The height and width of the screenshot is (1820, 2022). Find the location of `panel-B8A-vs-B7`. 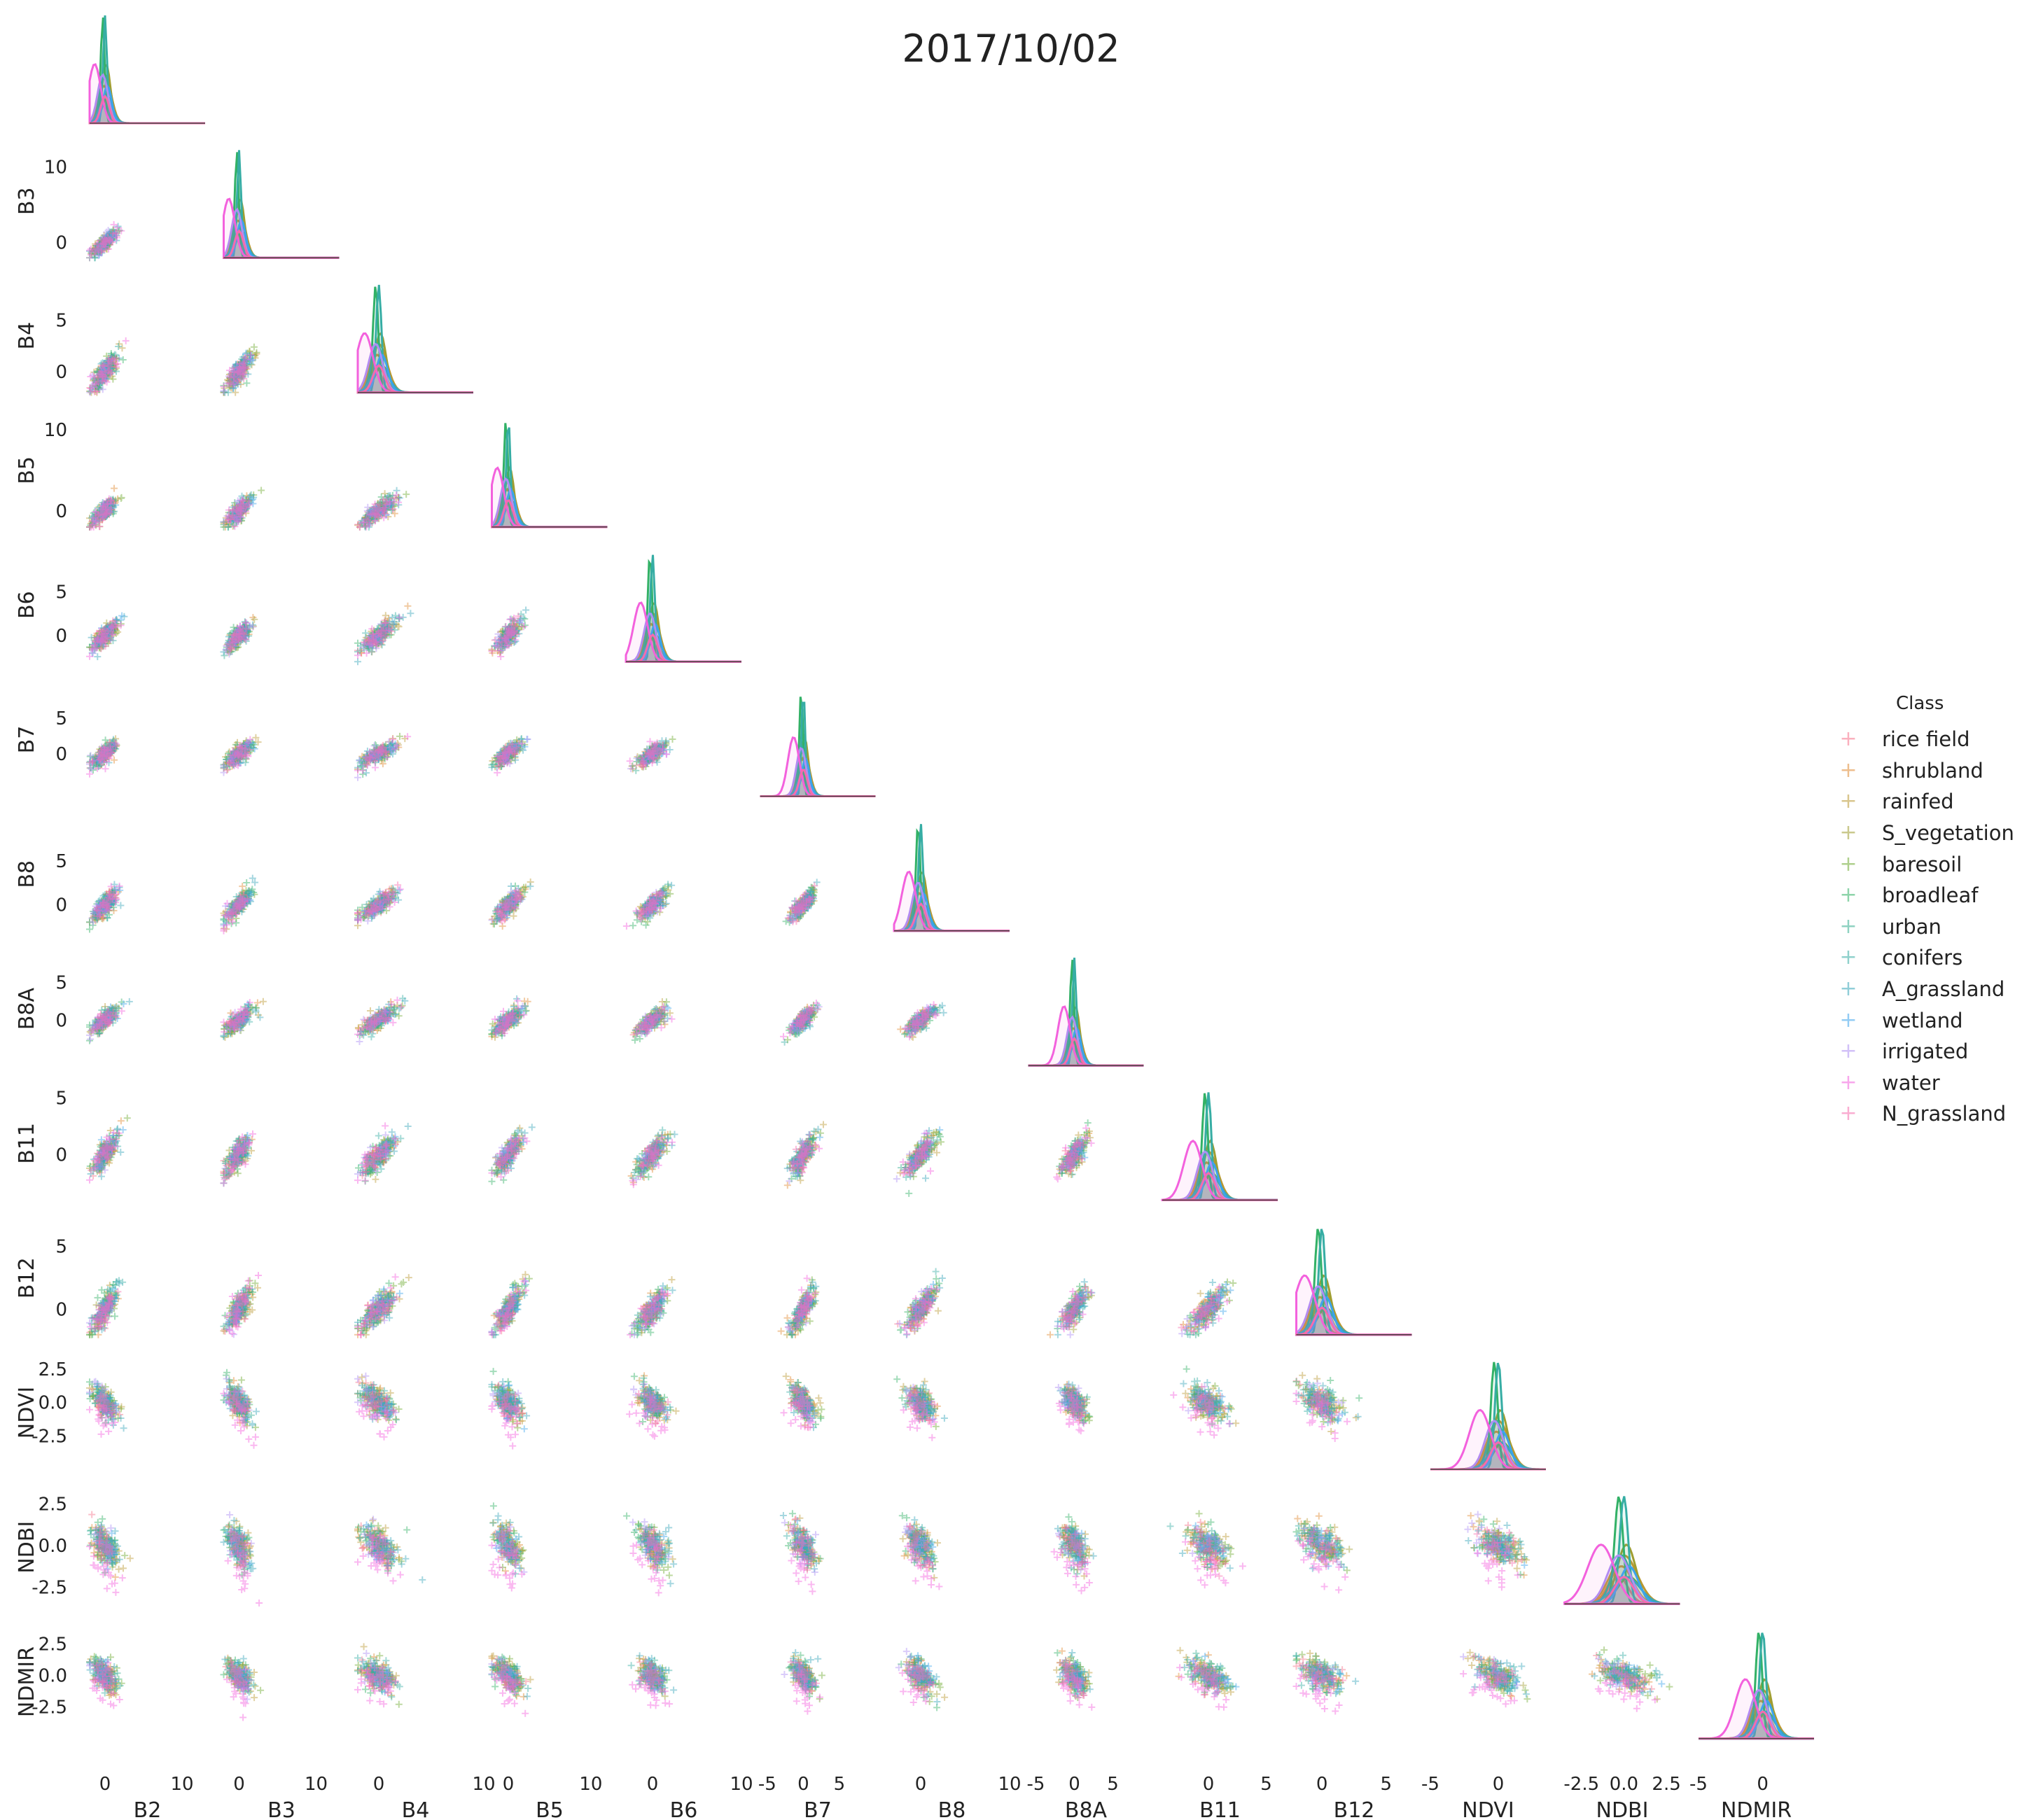

panel-B8A-vs-B7 is located at coordinates (802, 1023).